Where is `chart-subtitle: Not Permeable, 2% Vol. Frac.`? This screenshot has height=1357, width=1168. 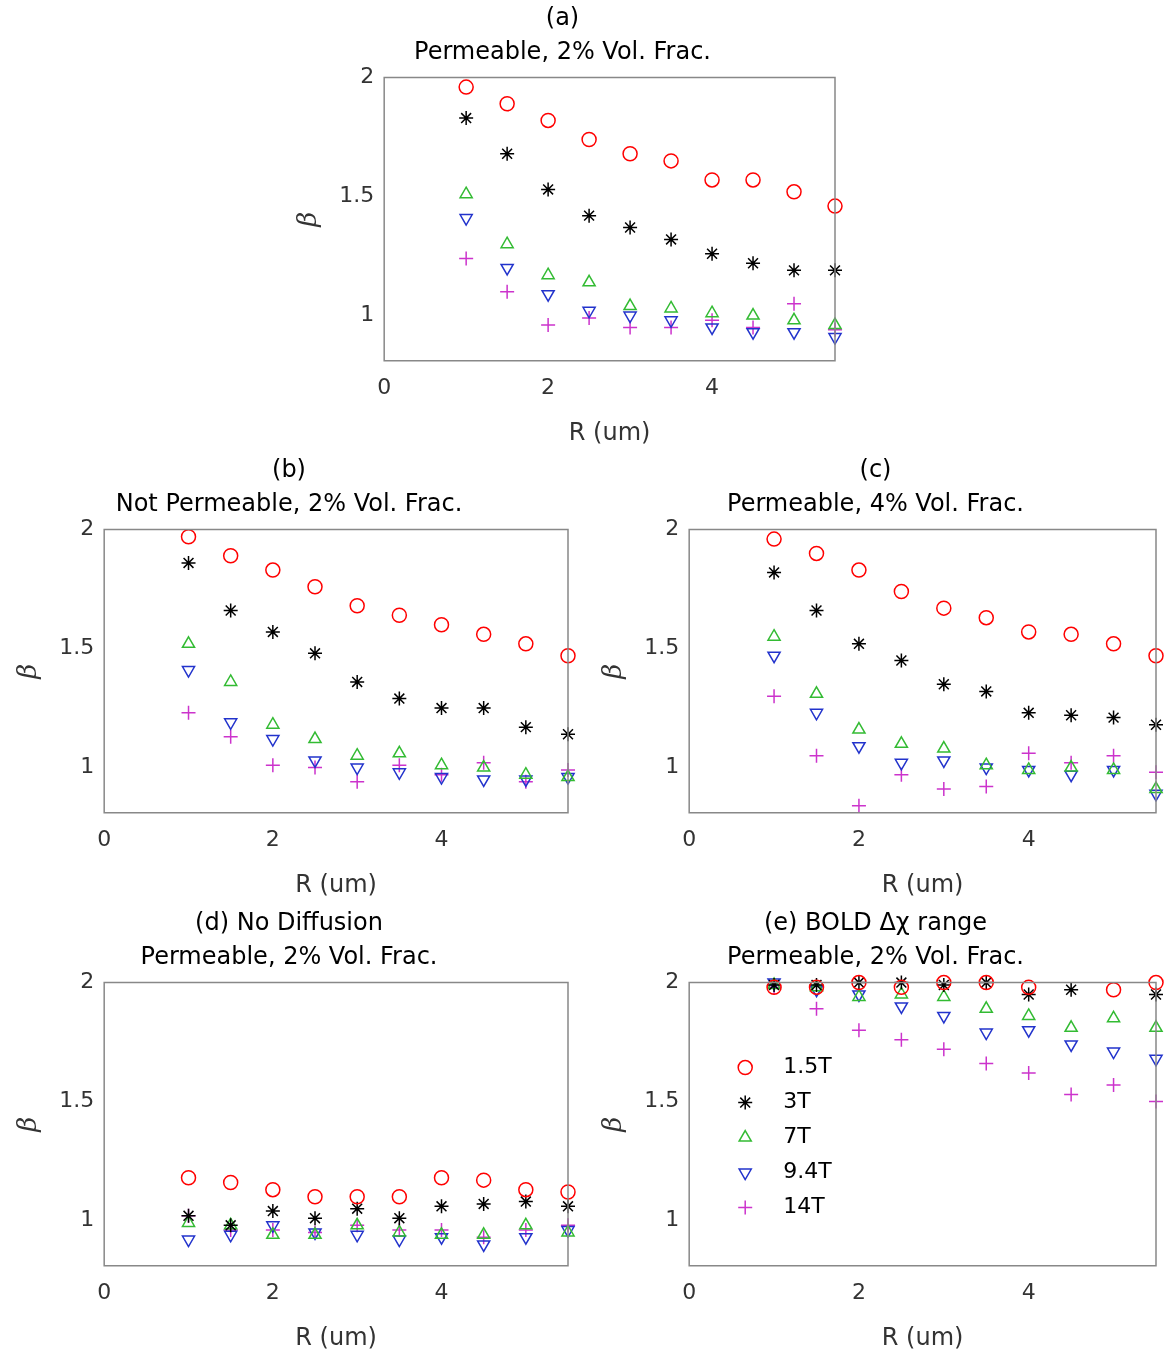 chart-subtitle: Not Permeable, 2% Vol. Frac. is located at coordinates (289, 503).